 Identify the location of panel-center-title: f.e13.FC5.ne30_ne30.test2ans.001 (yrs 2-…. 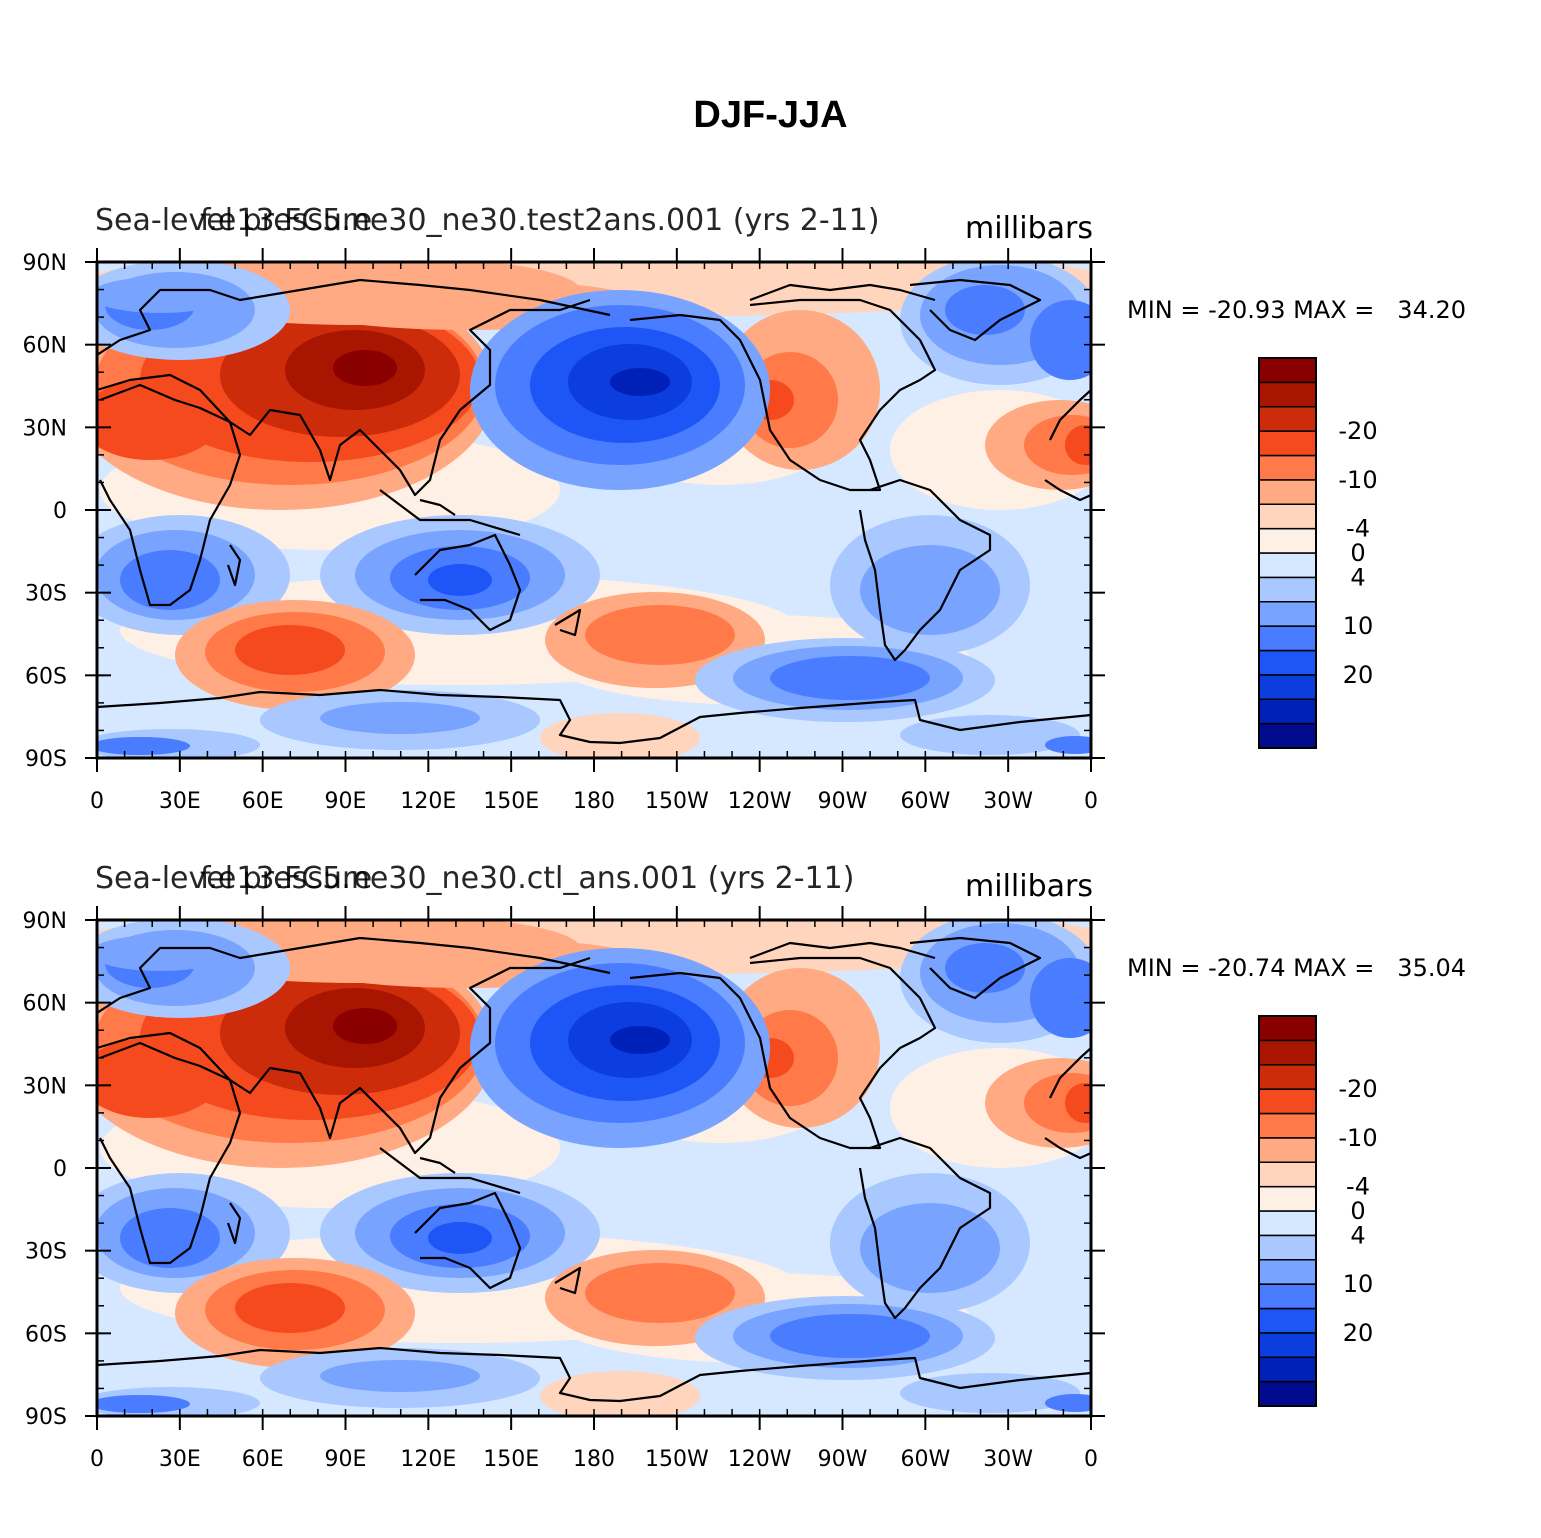
(540, 220).